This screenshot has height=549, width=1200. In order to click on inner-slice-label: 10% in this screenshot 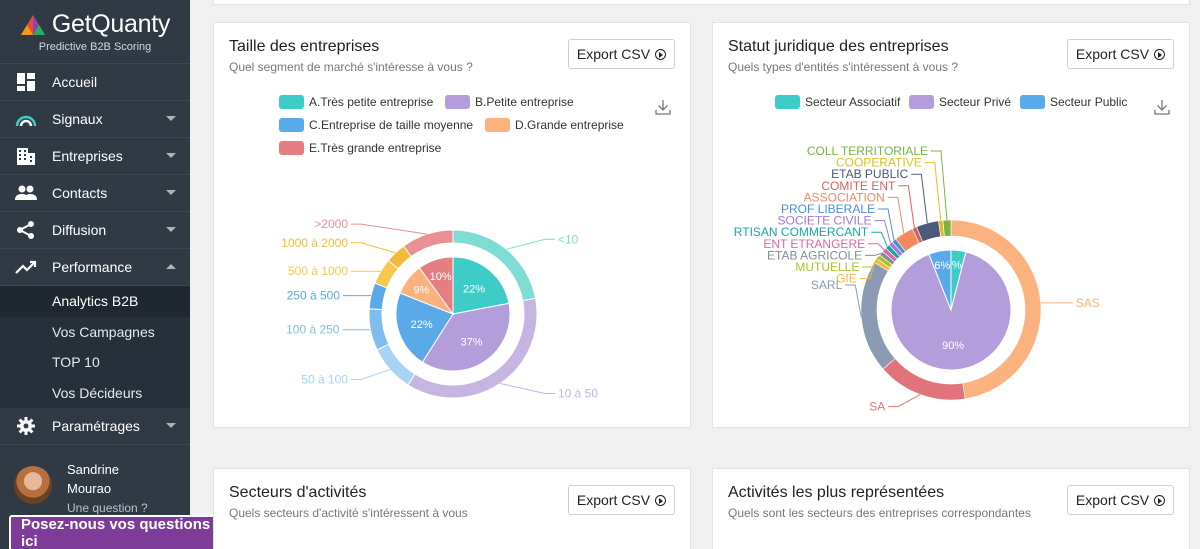, I will do `click(441, 277)`.